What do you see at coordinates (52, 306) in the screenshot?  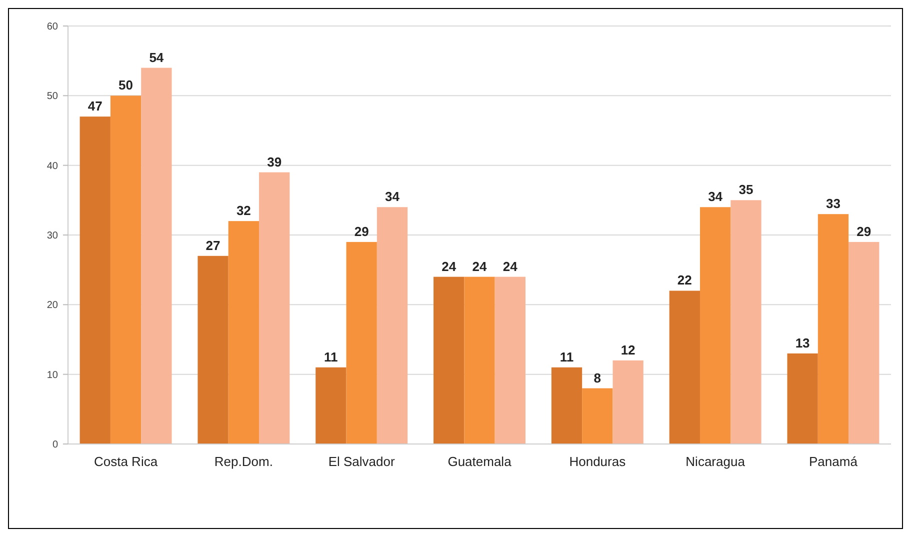 I see `y-tick-label: 20` at bounding box center [52, 306].